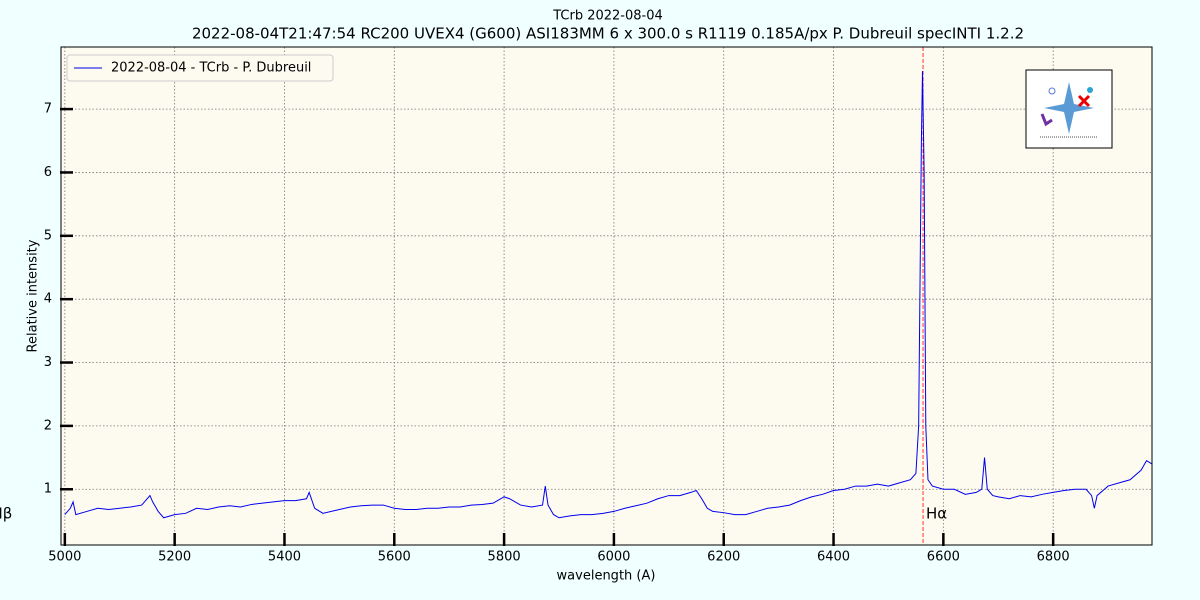 Image resolution: width=1200 pixels, height=600 pixels. What do you see at coordinates (6, 514) in the screenshot?
I see `annotation-label: Hβ` at bounding box center [6, 514].